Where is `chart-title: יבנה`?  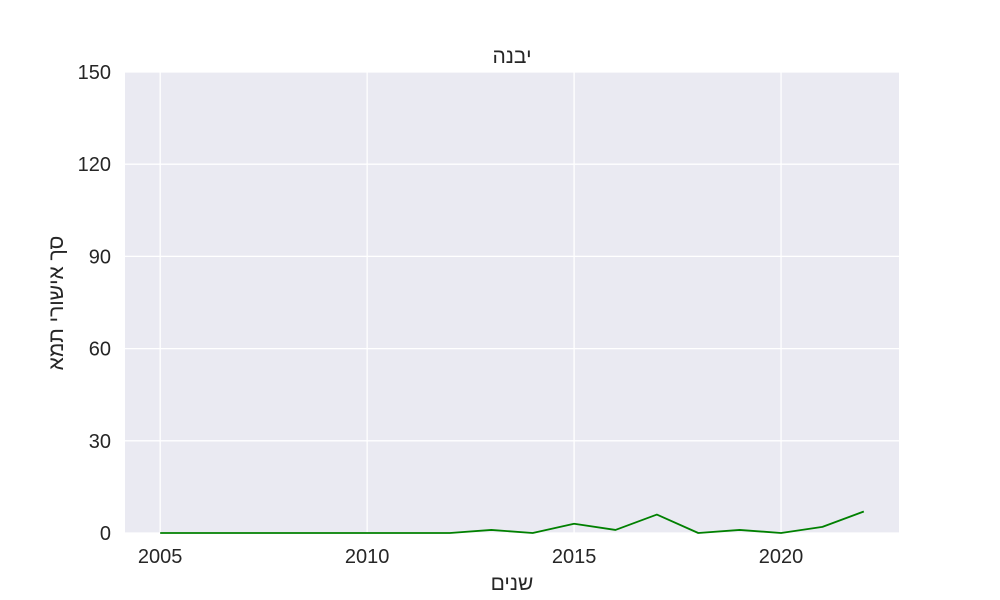 chart-title: יבנה is located at coordinates (511, 56).